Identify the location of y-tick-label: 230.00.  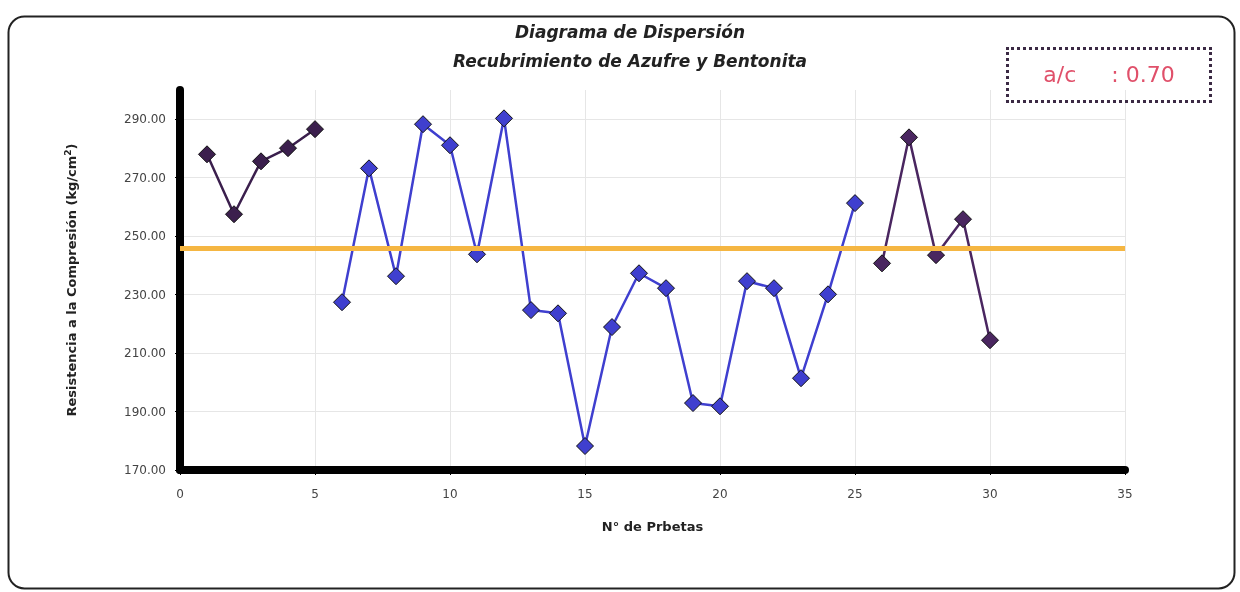
(145, 294).